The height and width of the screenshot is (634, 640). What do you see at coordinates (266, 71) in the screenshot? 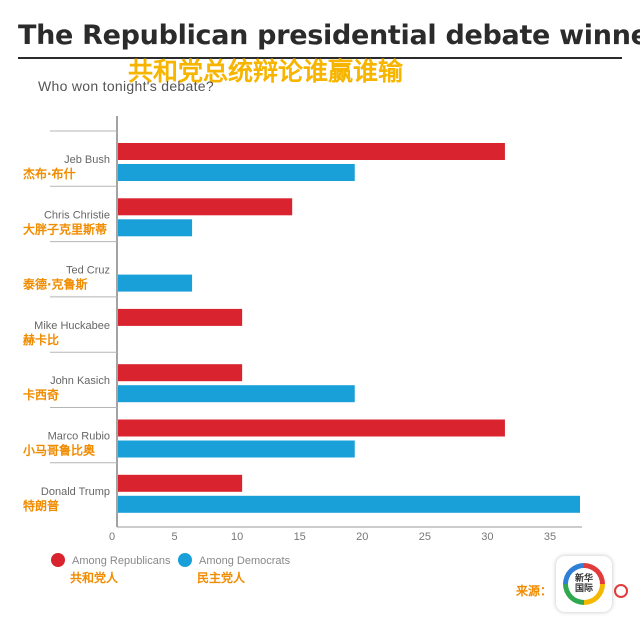
I see `chart-subtitle-cn: 共和党总统辩论谁赢谁输` at bounding box center [266, 71].